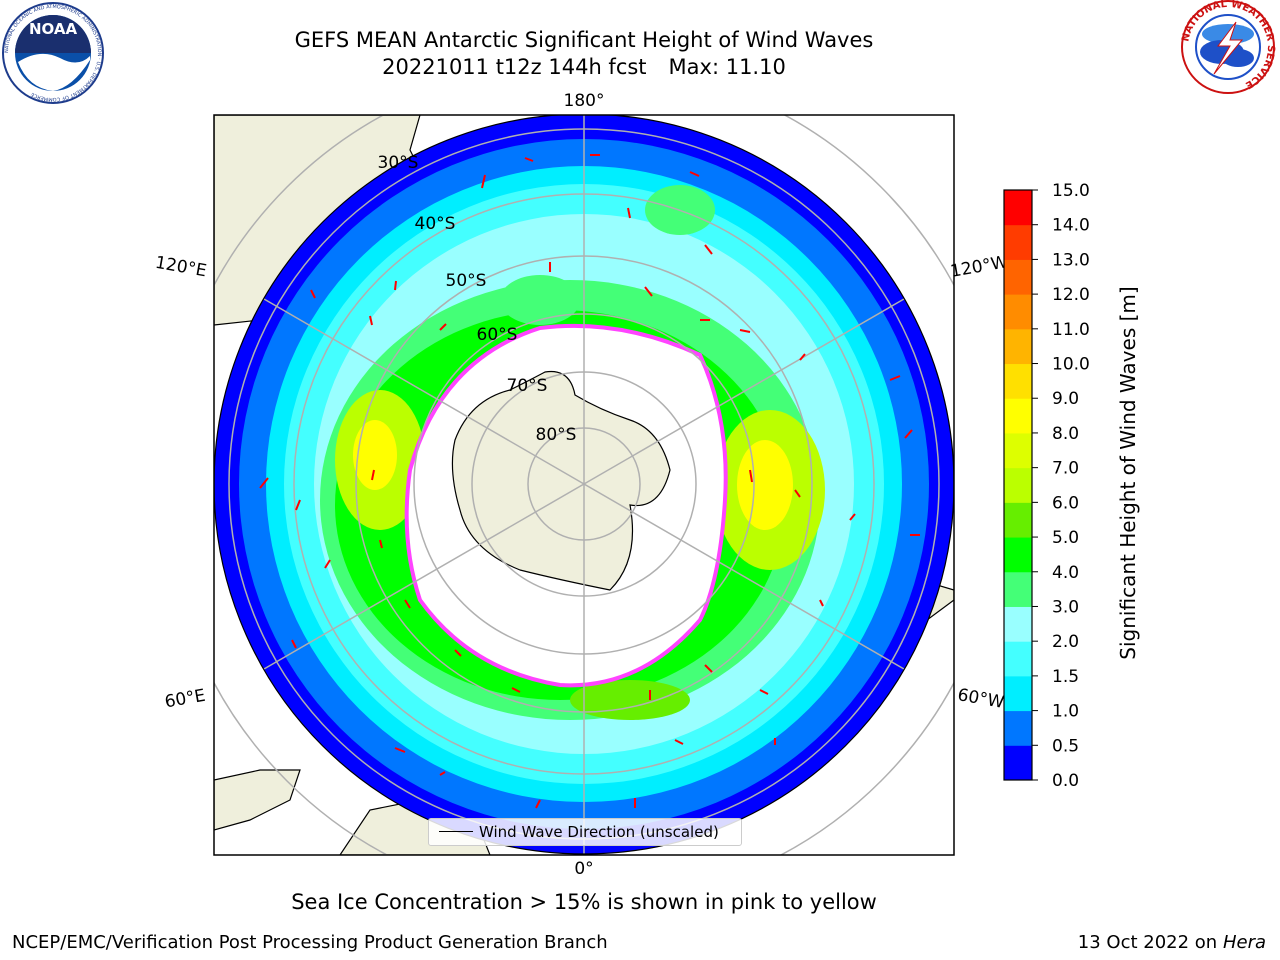 This screenshot has width=1280, height=960. What do you see at coordinates (497, 335) in the screenshot?
I see `lat-label-60s: 60°S` at bounding box center [497, 335].